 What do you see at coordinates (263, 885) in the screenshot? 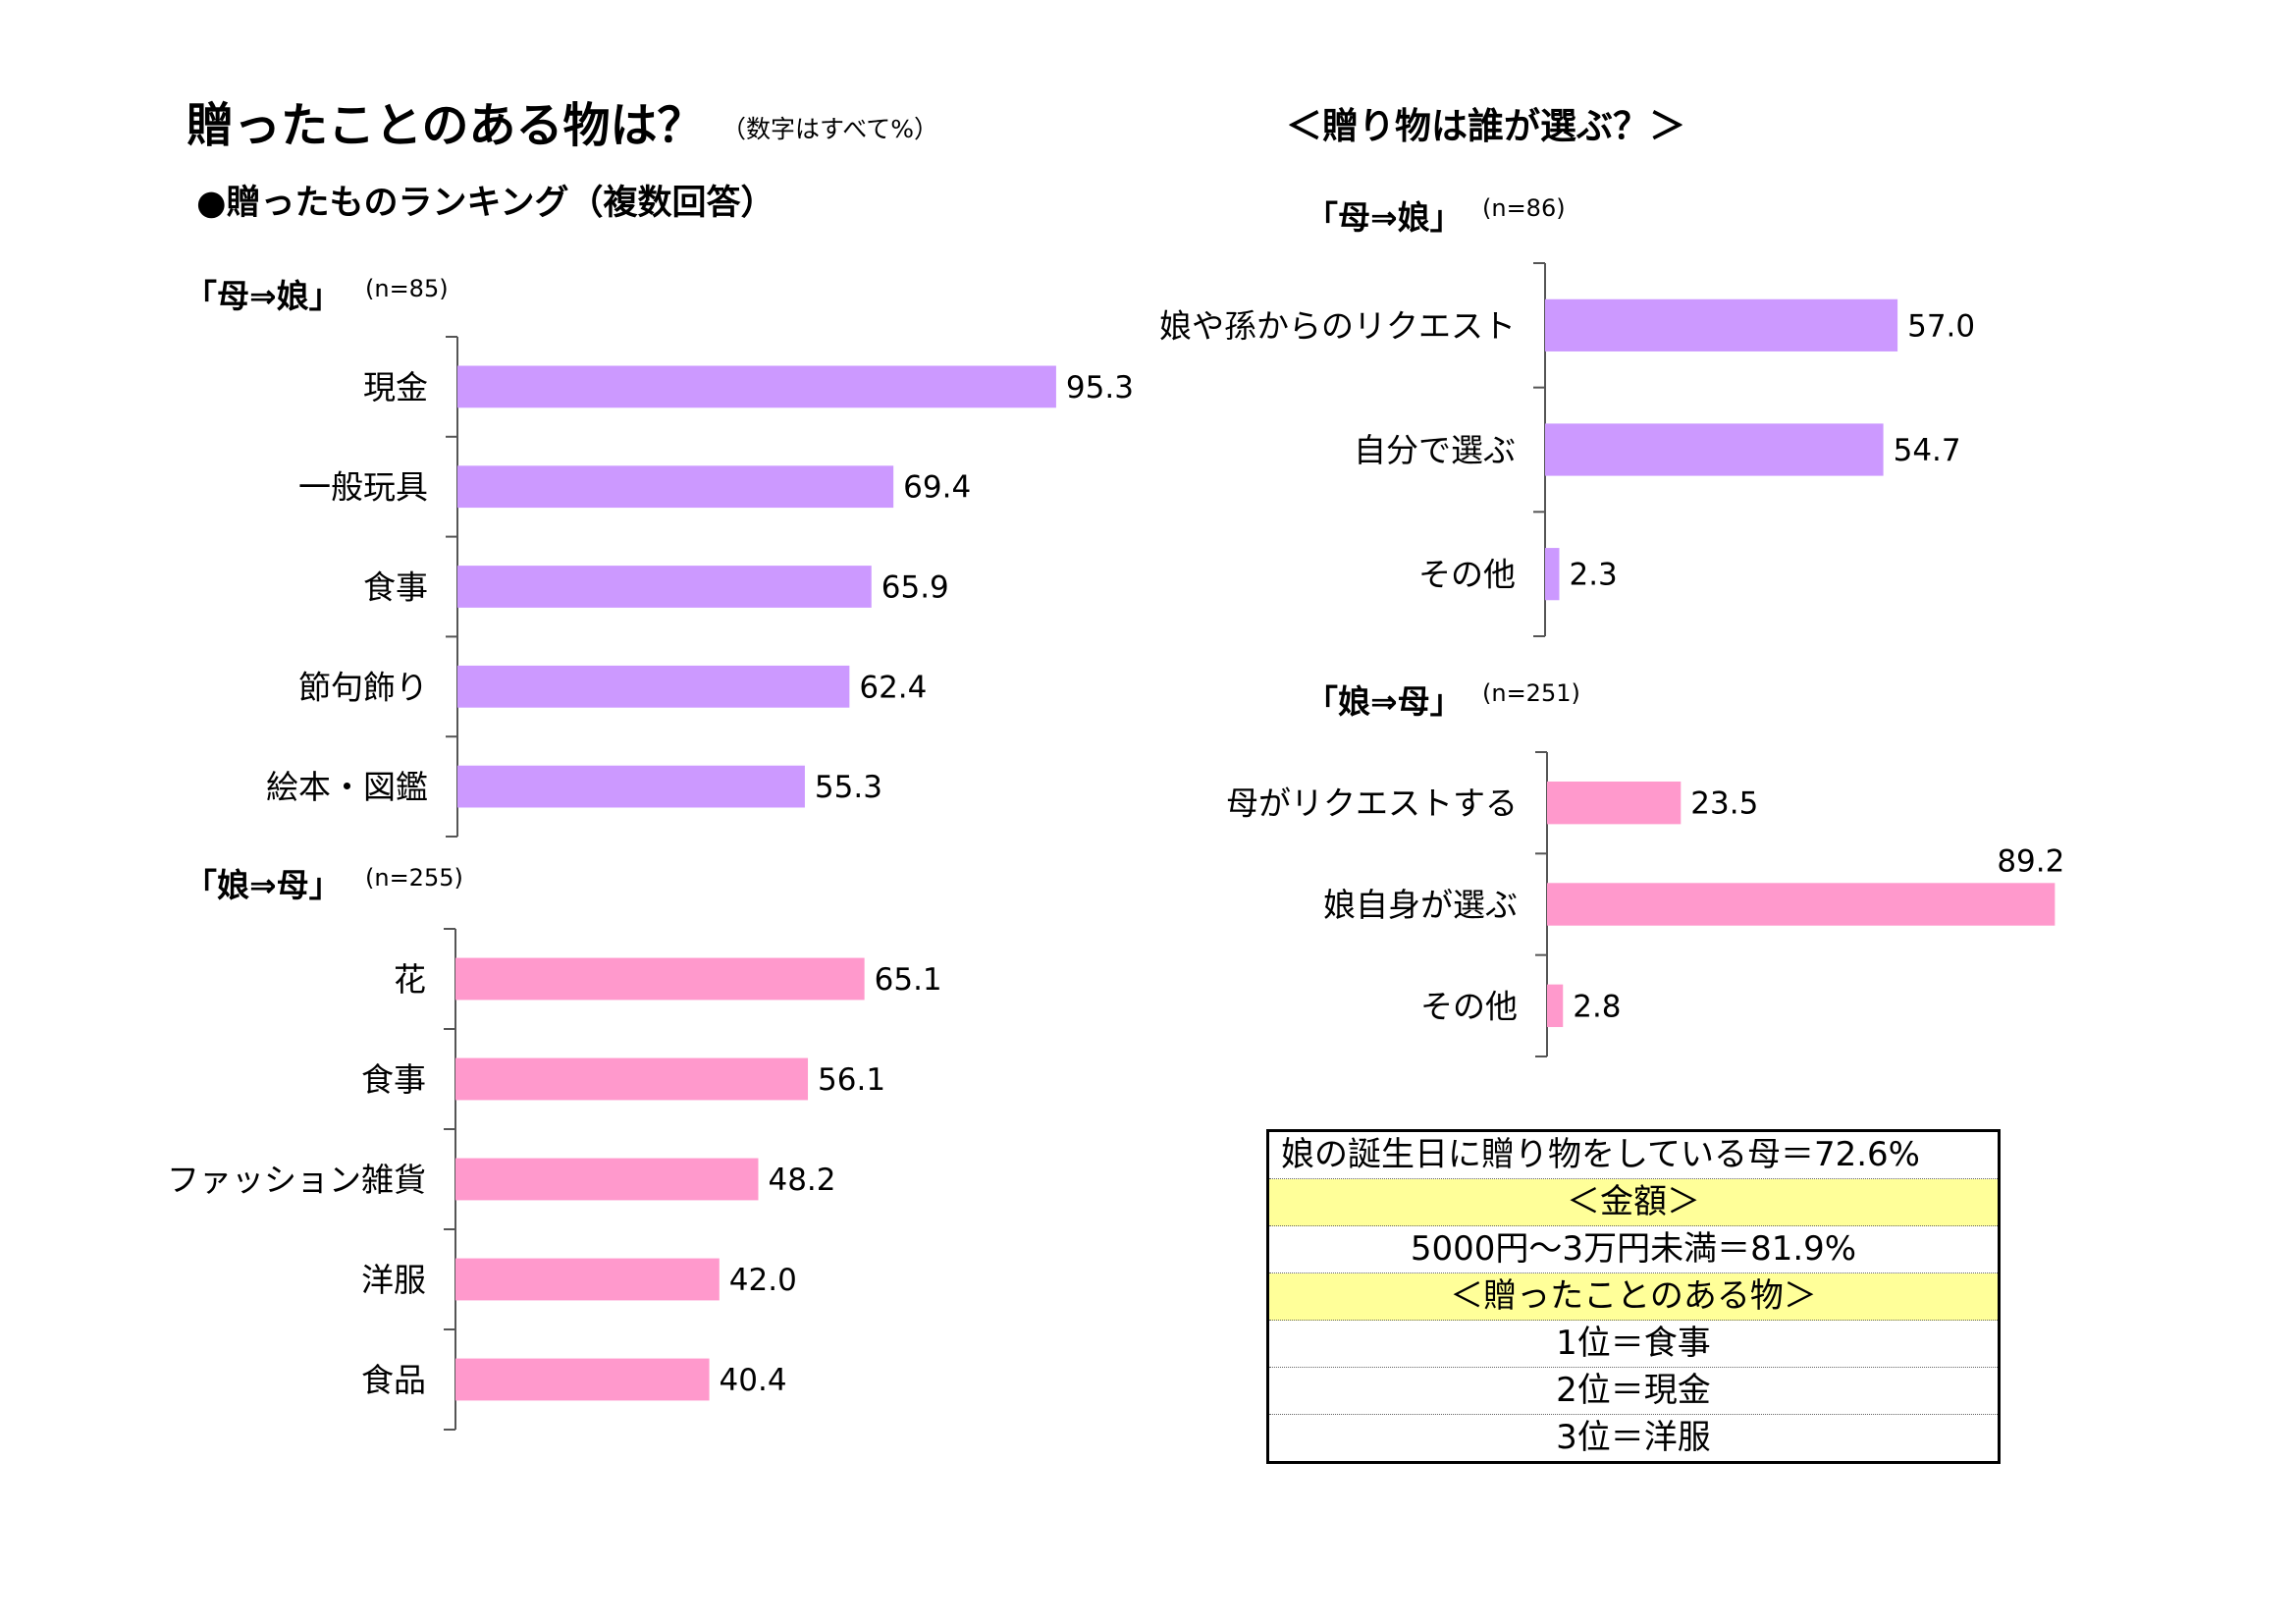
I see `chart2-title: 「娘⇒母」` at bounding box center [263, 885].